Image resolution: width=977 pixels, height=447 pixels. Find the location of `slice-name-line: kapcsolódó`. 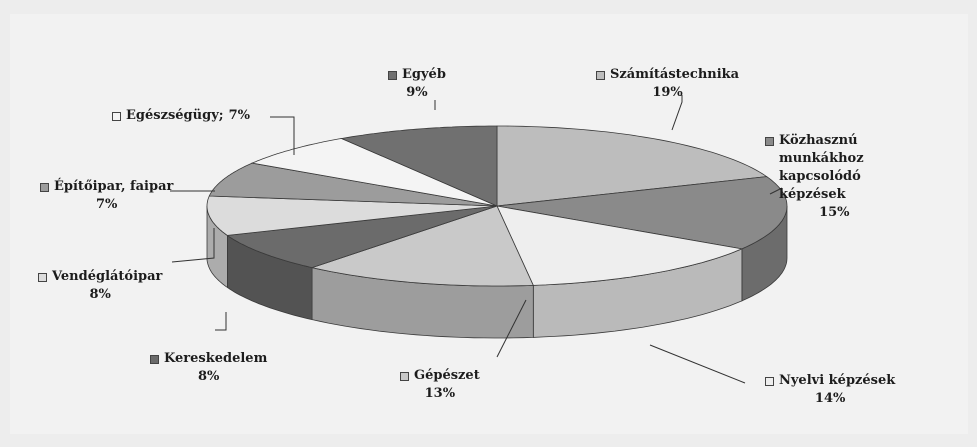

slice-name-line: kapcsolódó is located at coordinates (820, 176).